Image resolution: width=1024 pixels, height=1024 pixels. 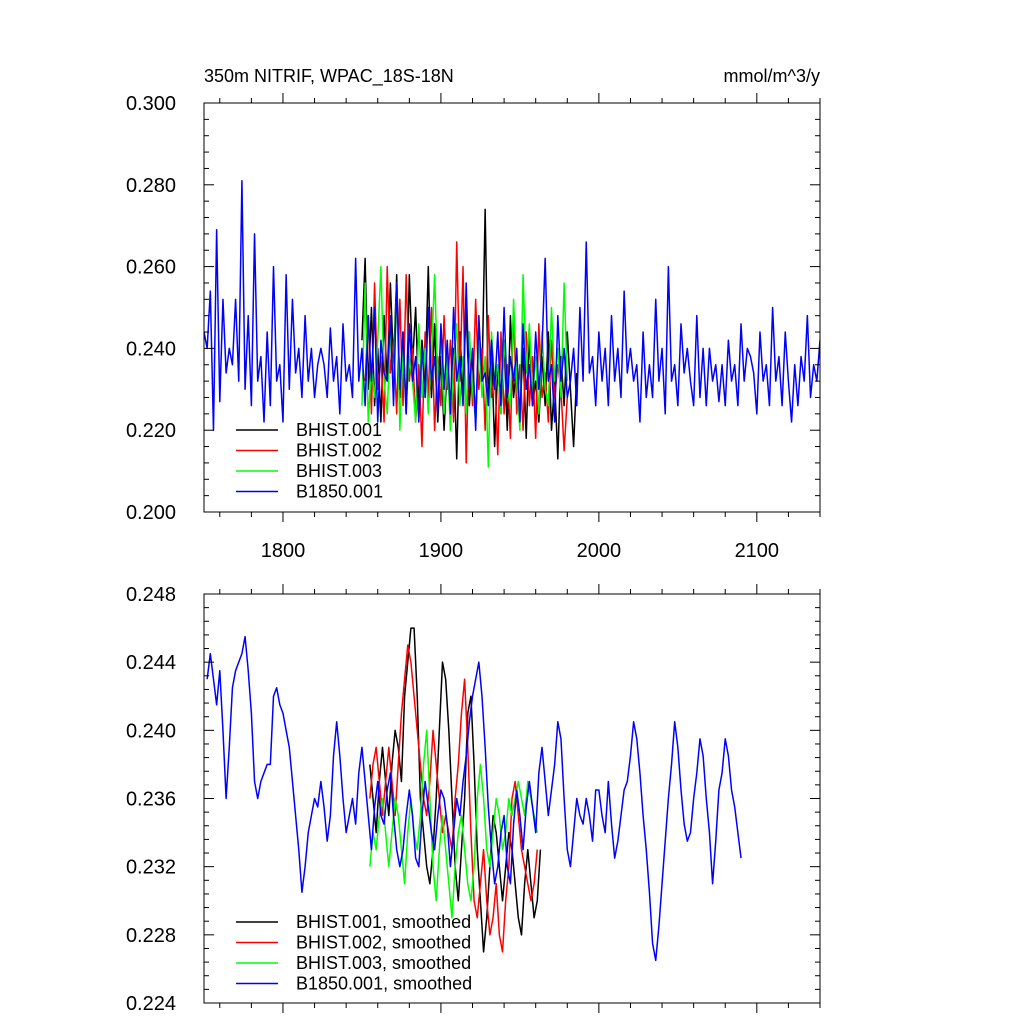 What do you see at coordinates (151, 104) in the screenshot?
I see `top-y-tick-label: 0.300` at bounding box center [151, 104].